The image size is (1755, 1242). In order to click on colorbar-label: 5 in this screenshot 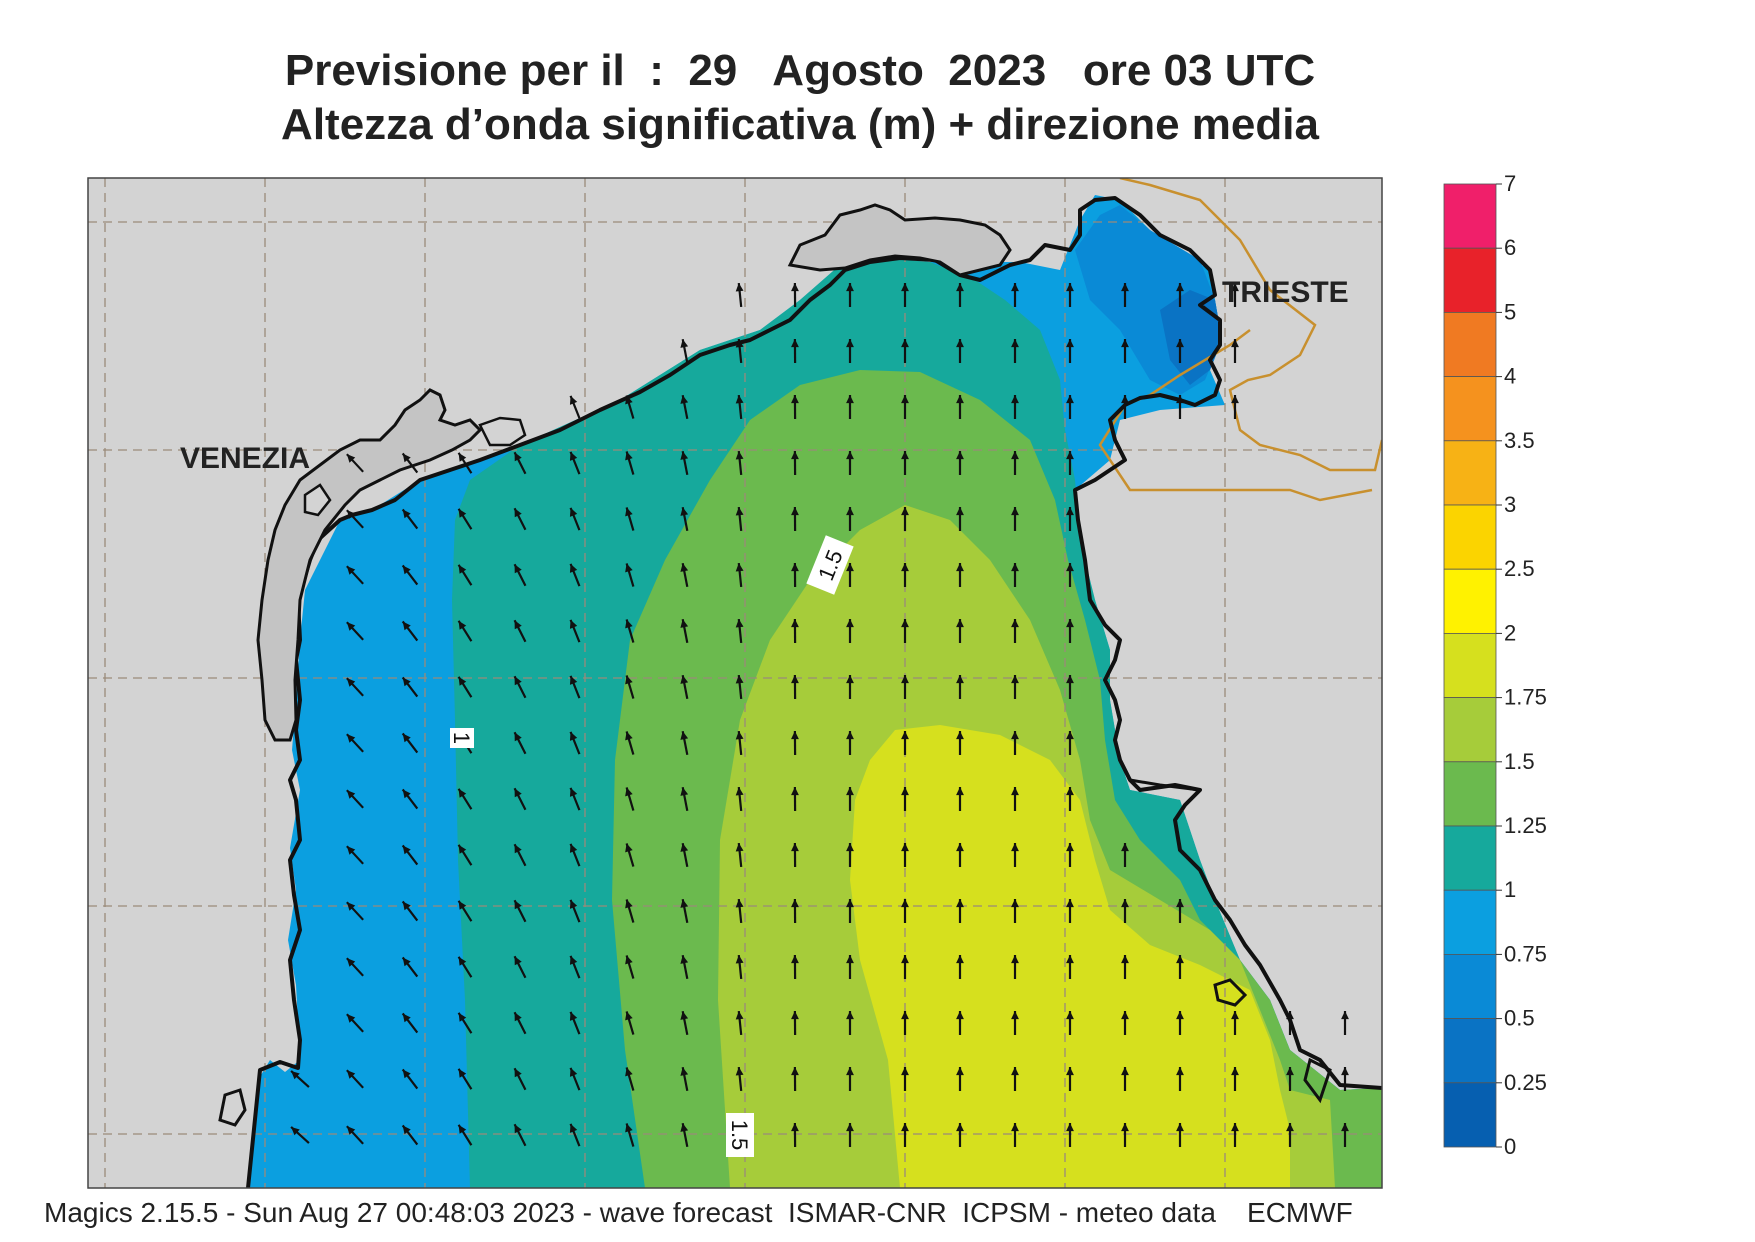, I will do `click(1510, 311)`.